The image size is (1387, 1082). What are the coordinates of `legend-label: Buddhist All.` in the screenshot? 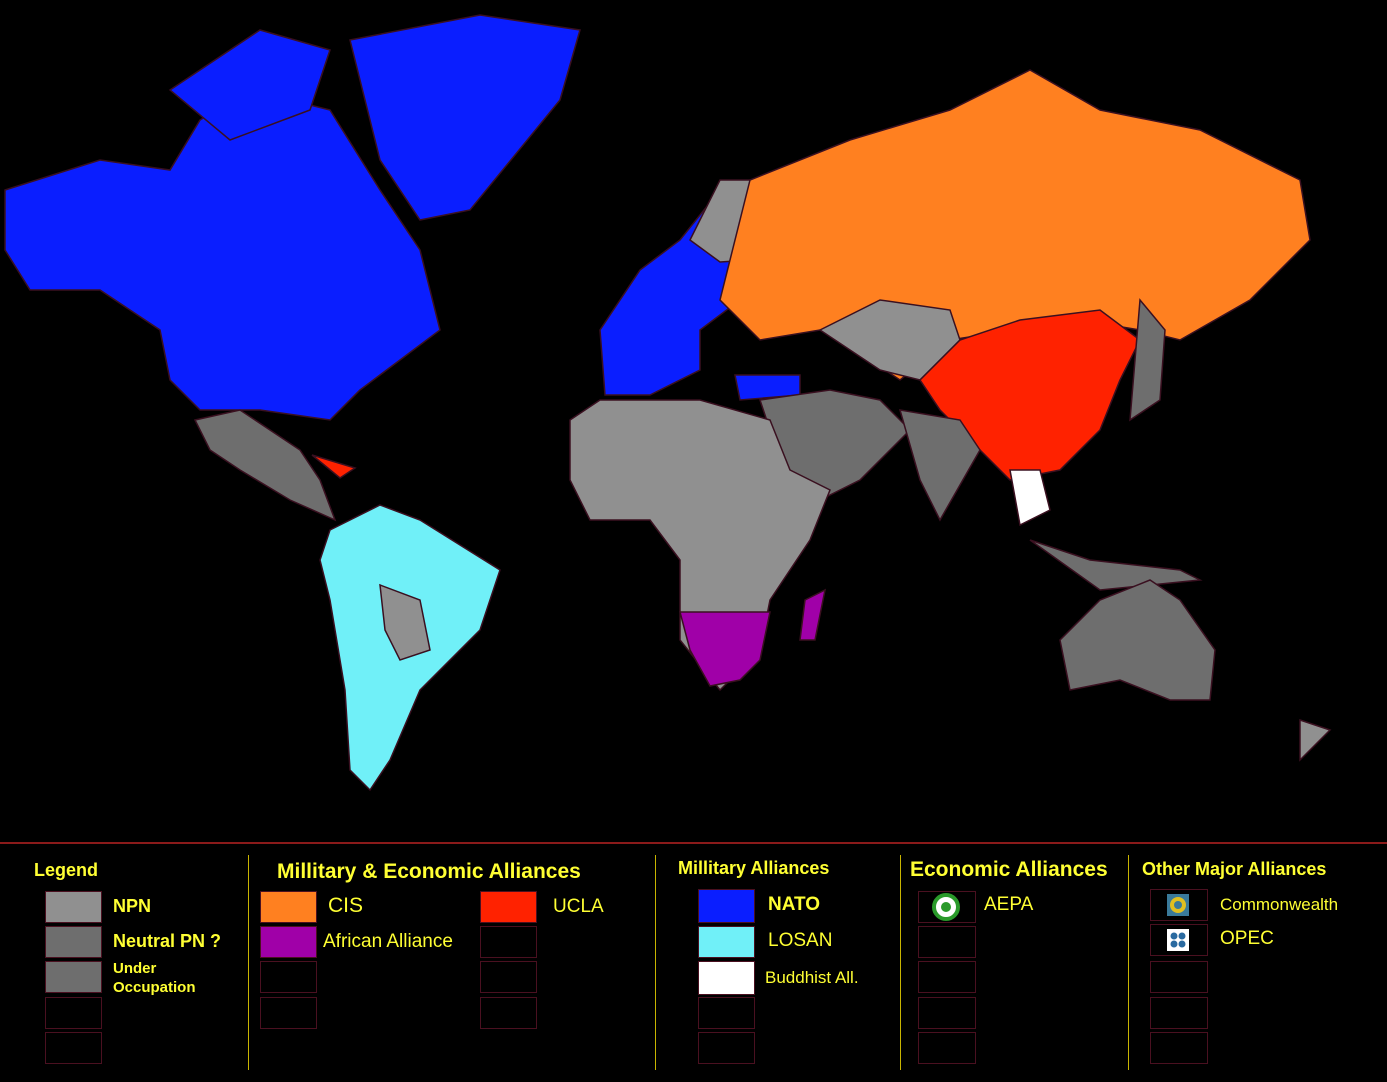 It's located at (812, 977).